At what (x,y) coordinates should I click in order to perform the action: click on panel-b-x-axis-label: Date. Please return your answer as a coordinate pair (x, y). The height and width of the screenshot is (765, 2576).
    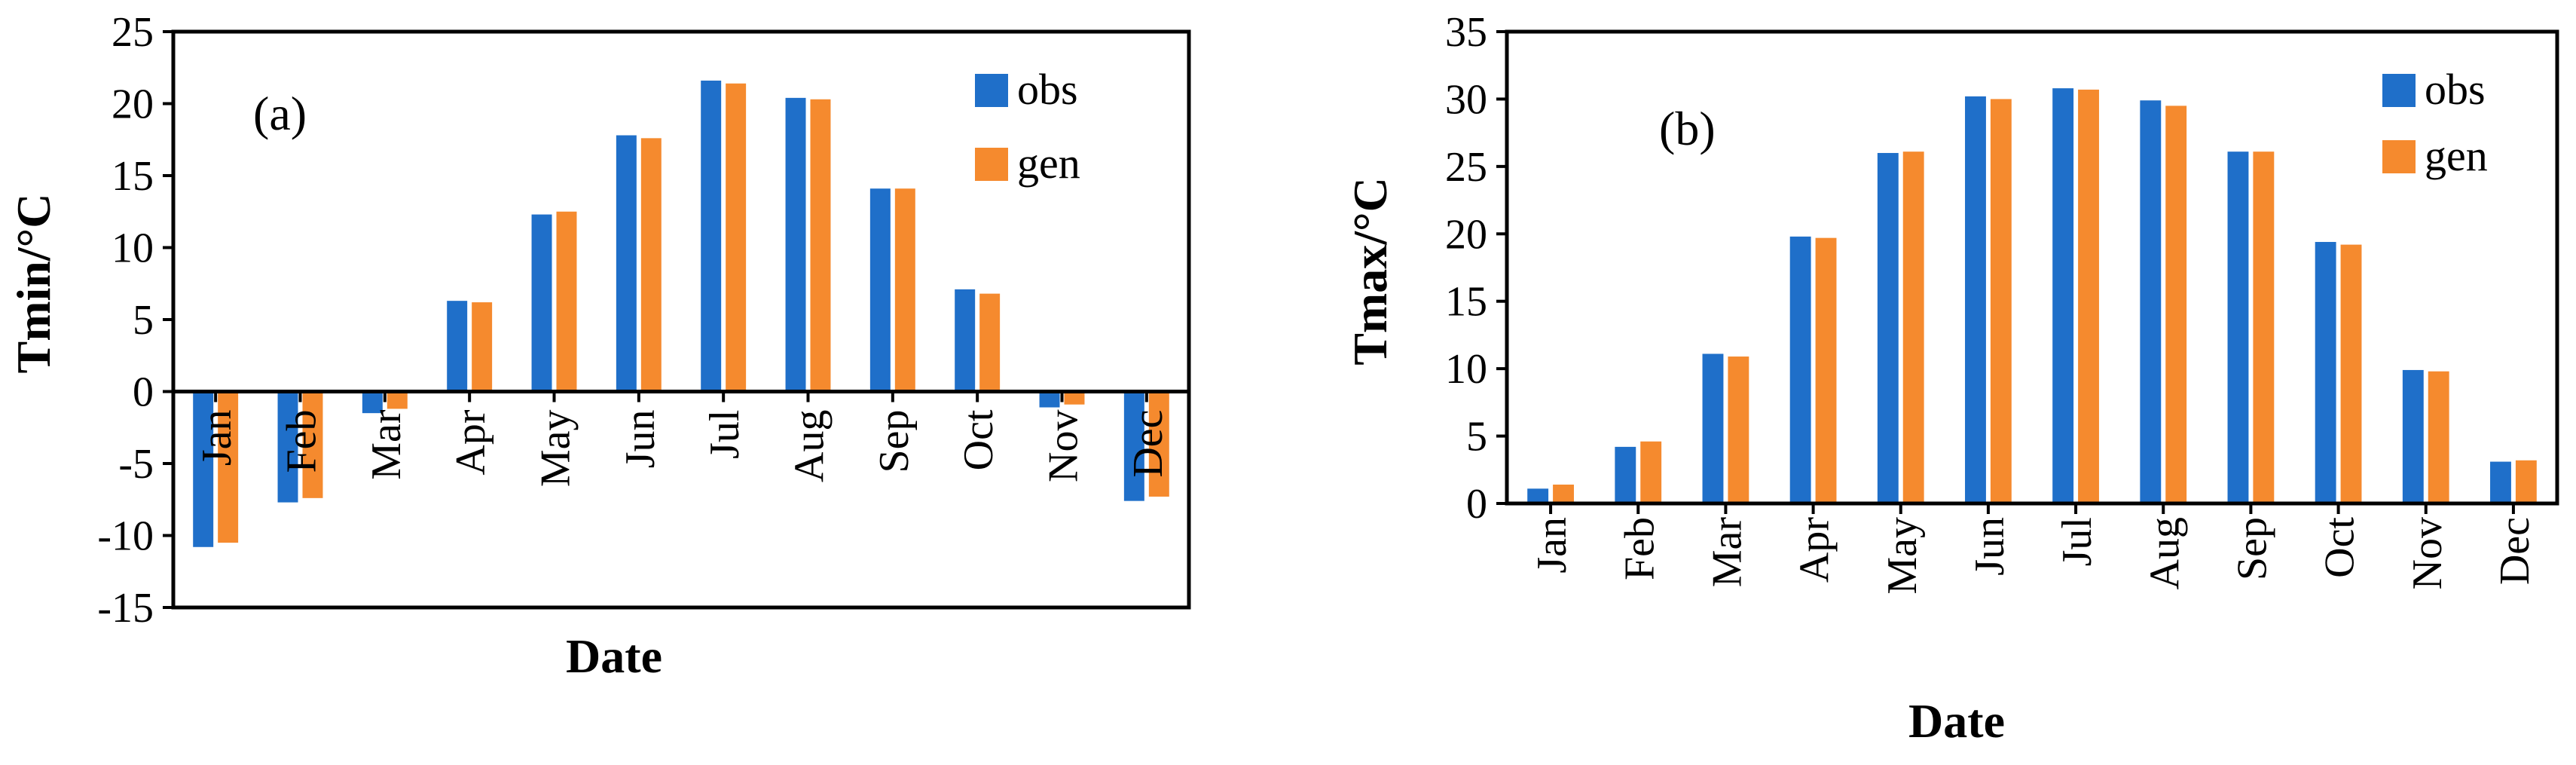
    Looking at the image, I should click on (1956, 721).